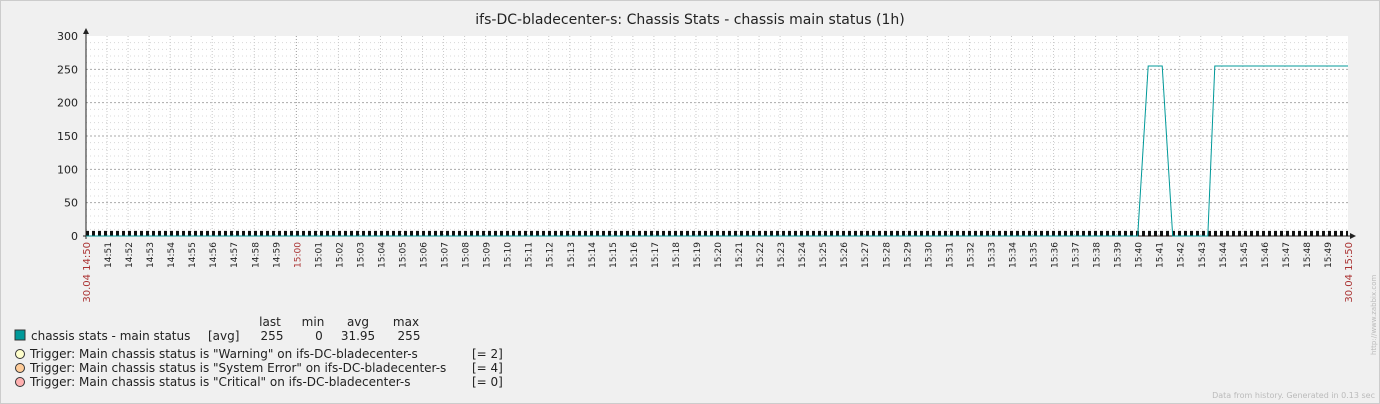 The image size is (1380, 404). Describe the element at coordinates (487, 382) in the screenshot. I see `trigger-critical-value: [= 0]` at that location.